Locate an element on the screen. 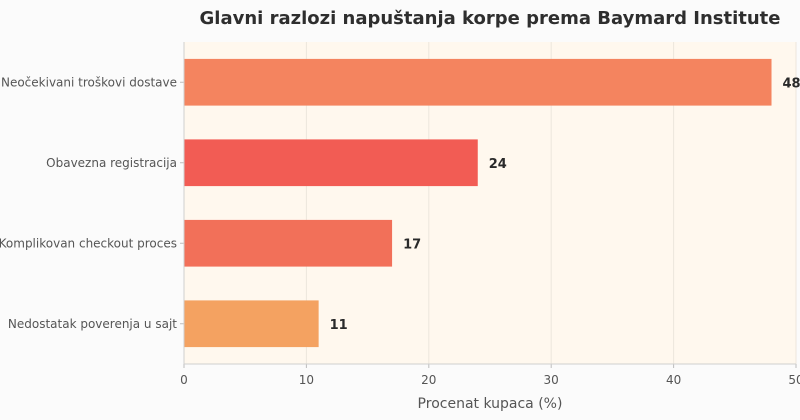 The width and height of the screenshot is (800, 420). x-tick-label: 20 is located at coordinates (428, 380).